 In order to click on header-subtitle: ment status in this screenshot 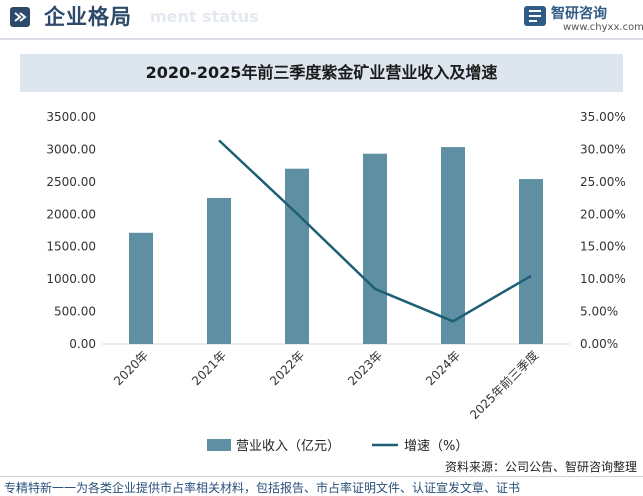, I will do `click(204, 16)`.